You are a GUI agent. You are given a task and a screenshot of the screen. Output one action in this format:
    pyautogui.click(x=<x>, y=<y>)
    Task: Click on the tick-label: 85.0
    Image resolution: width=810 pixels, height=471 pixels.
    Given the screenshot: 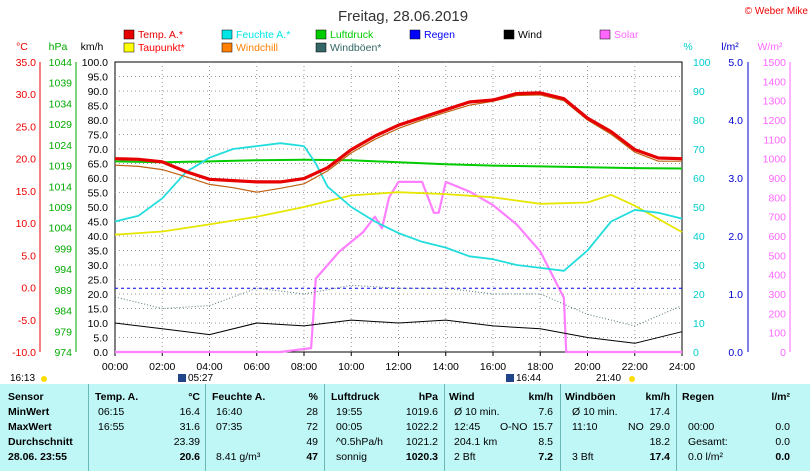 What is the action you would take?
    pyautogui.click(x=98, y=107)
    